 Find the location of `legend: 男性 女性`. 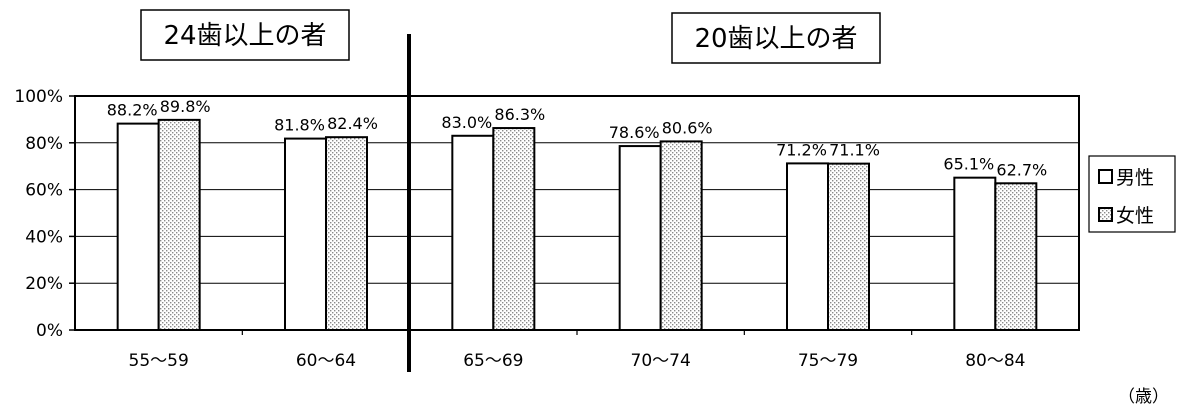

legend: 男性 女性 is located at coordinates (1132, 194).